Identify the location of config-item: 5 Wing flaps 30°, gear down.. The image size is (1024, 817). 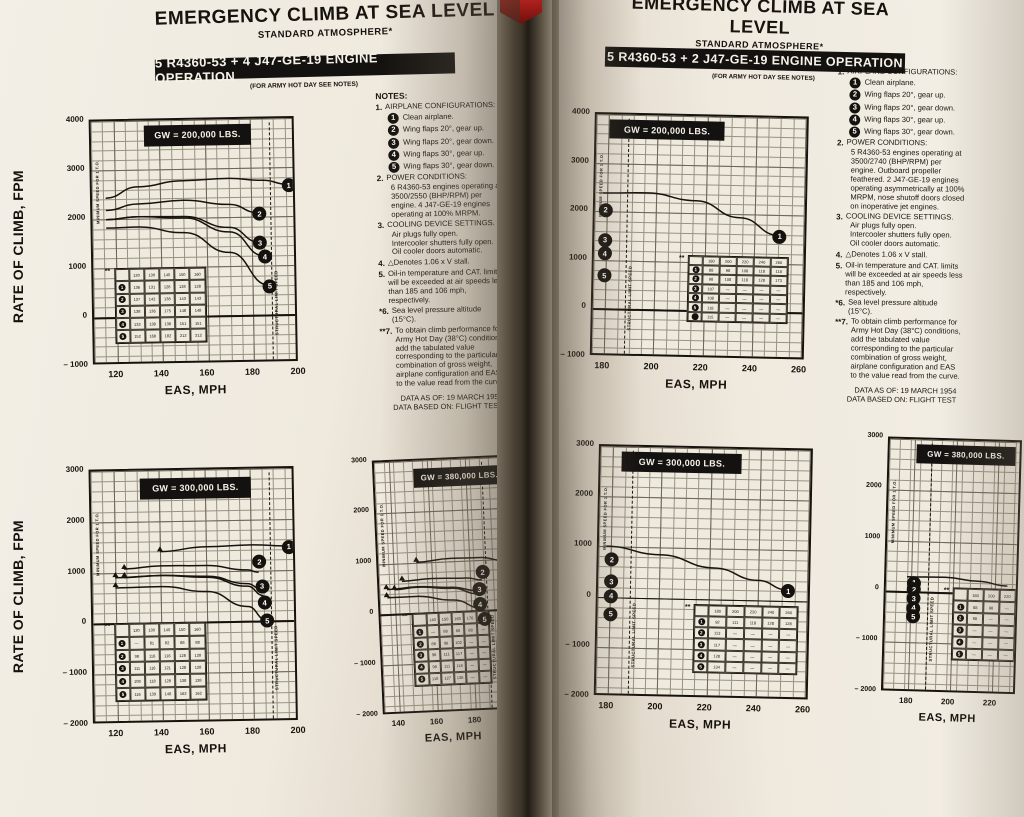
(446, 166).